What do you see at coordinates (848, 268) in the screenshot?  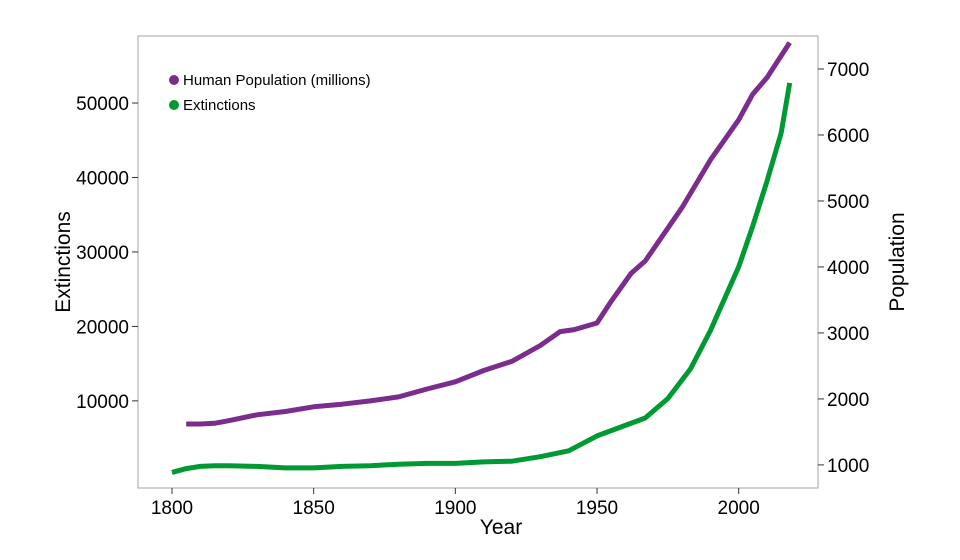 I see `right-y-tick-label: 4000` at bounding box center [848, 268].